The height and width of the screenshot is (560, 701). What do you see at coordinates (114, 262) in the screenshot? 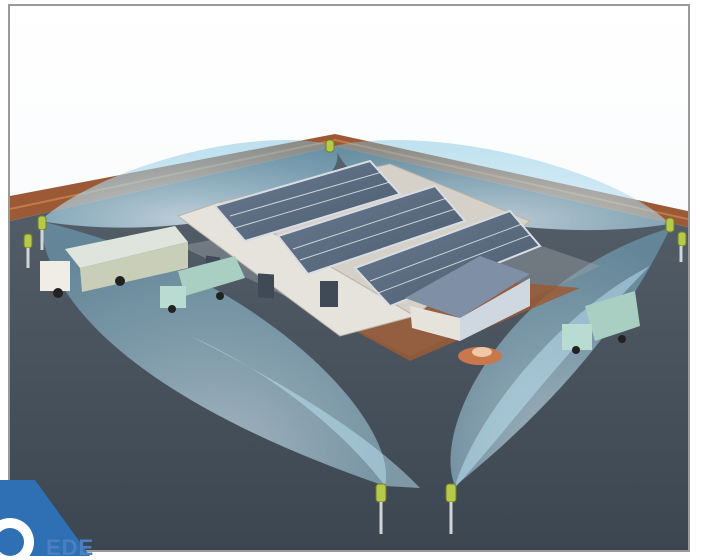
I see `truck-left-large` at bounding box center [114, 262].